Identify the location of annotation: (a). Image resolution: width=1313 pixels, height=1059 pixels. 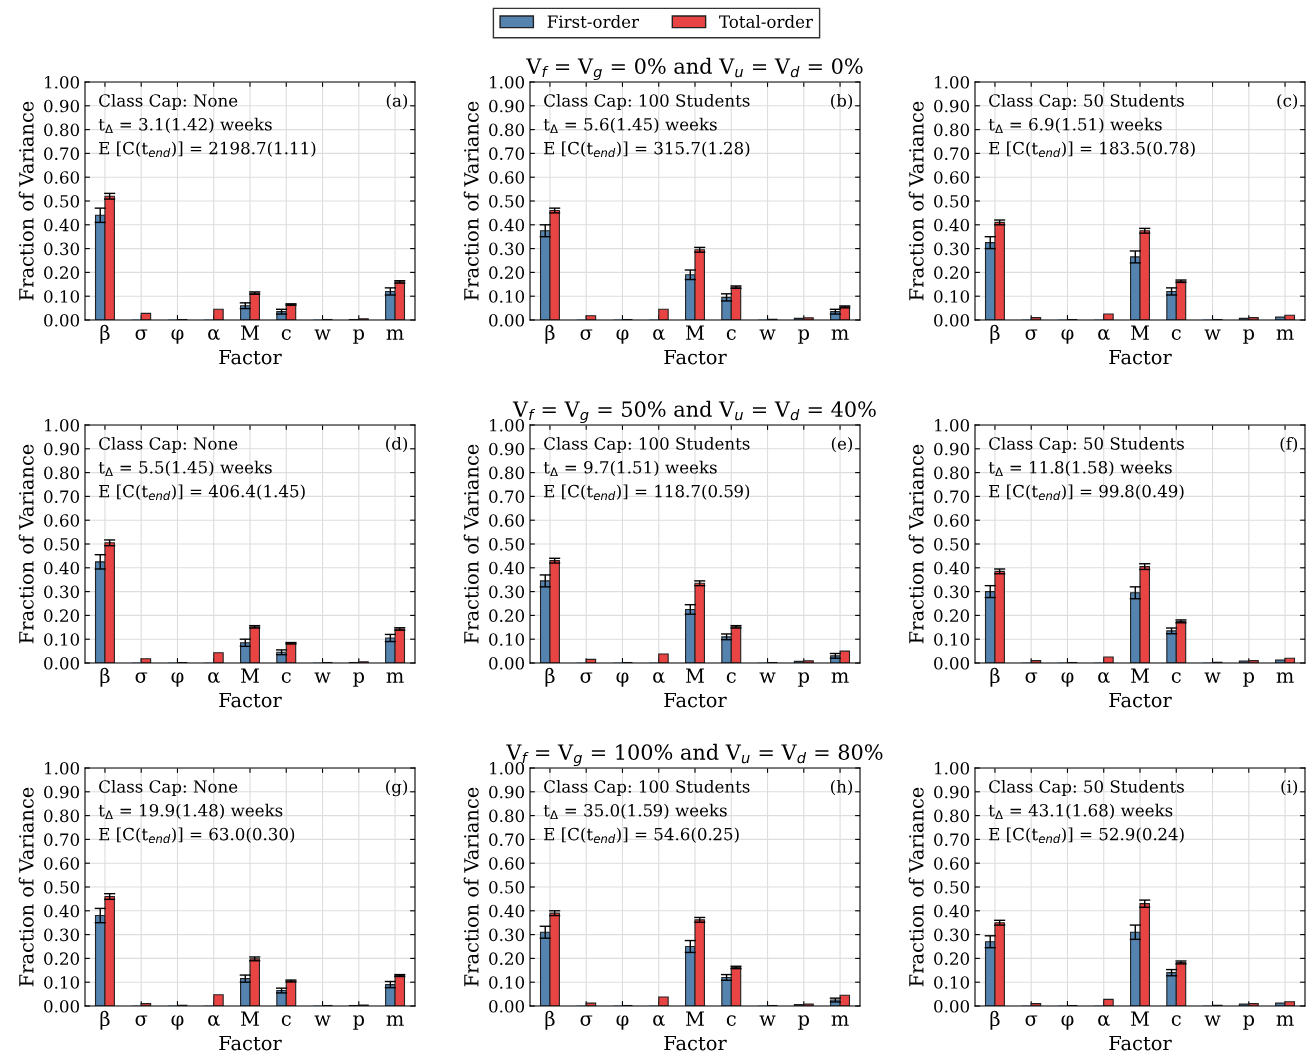
(397, 101).